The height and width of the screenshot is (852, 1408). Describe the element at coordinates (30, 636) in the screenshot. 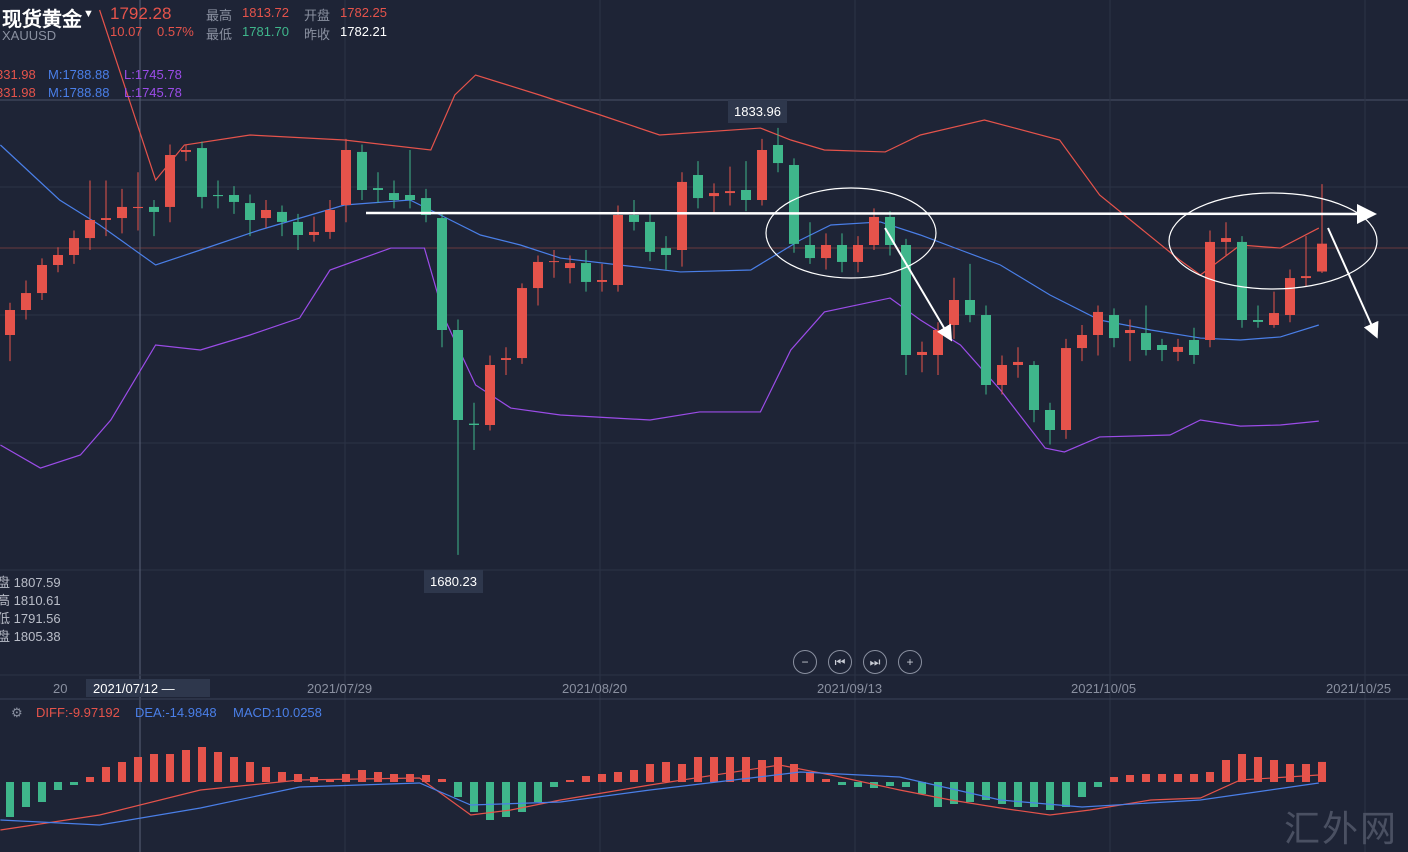

I see `hover-ohlc-row: 盘 1805.38` at that location.